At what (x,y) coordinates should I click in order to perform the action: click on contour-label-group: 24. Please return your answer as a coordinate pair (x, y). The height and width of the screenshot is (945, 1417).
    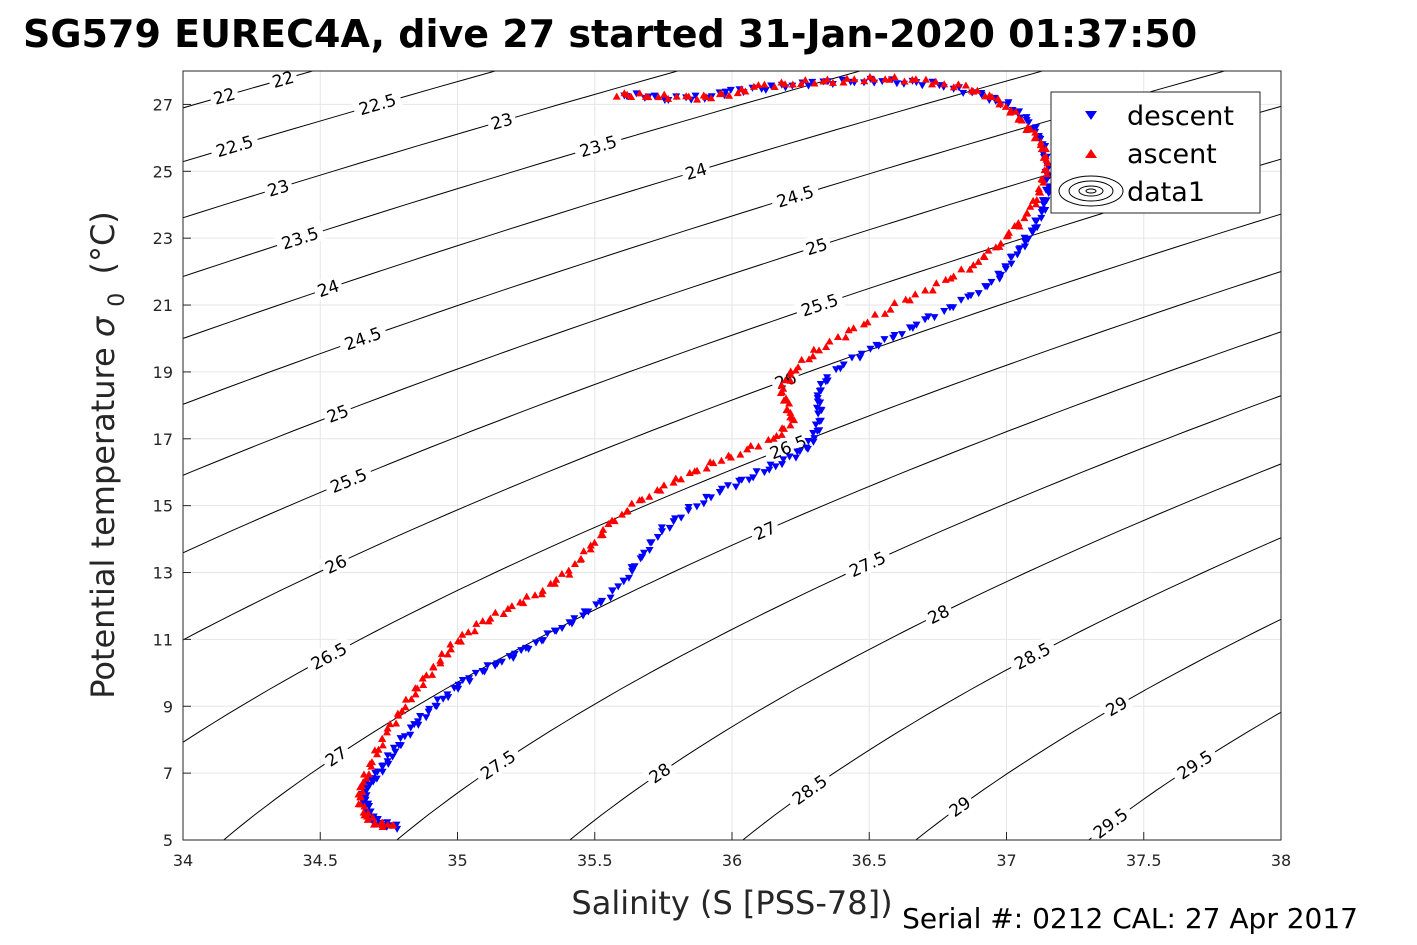
    Looking at the image, I should click on (696, 170).